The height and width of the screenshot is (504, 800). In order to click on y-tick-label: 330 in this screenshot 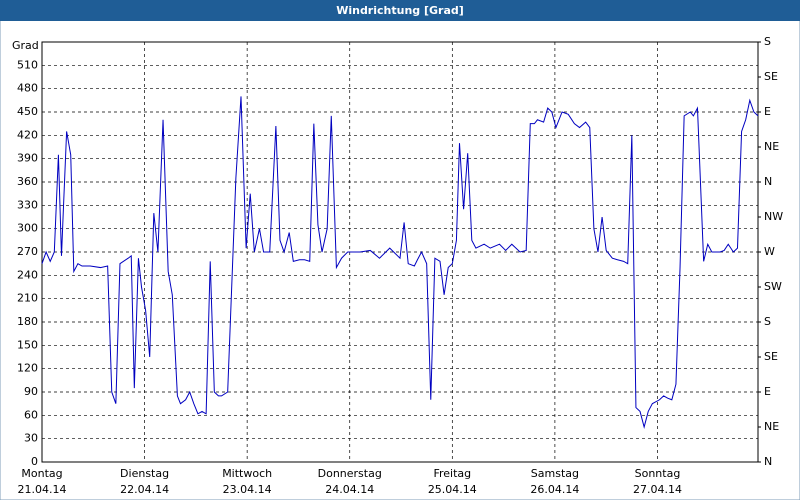, I will do `click(27, 204)`.